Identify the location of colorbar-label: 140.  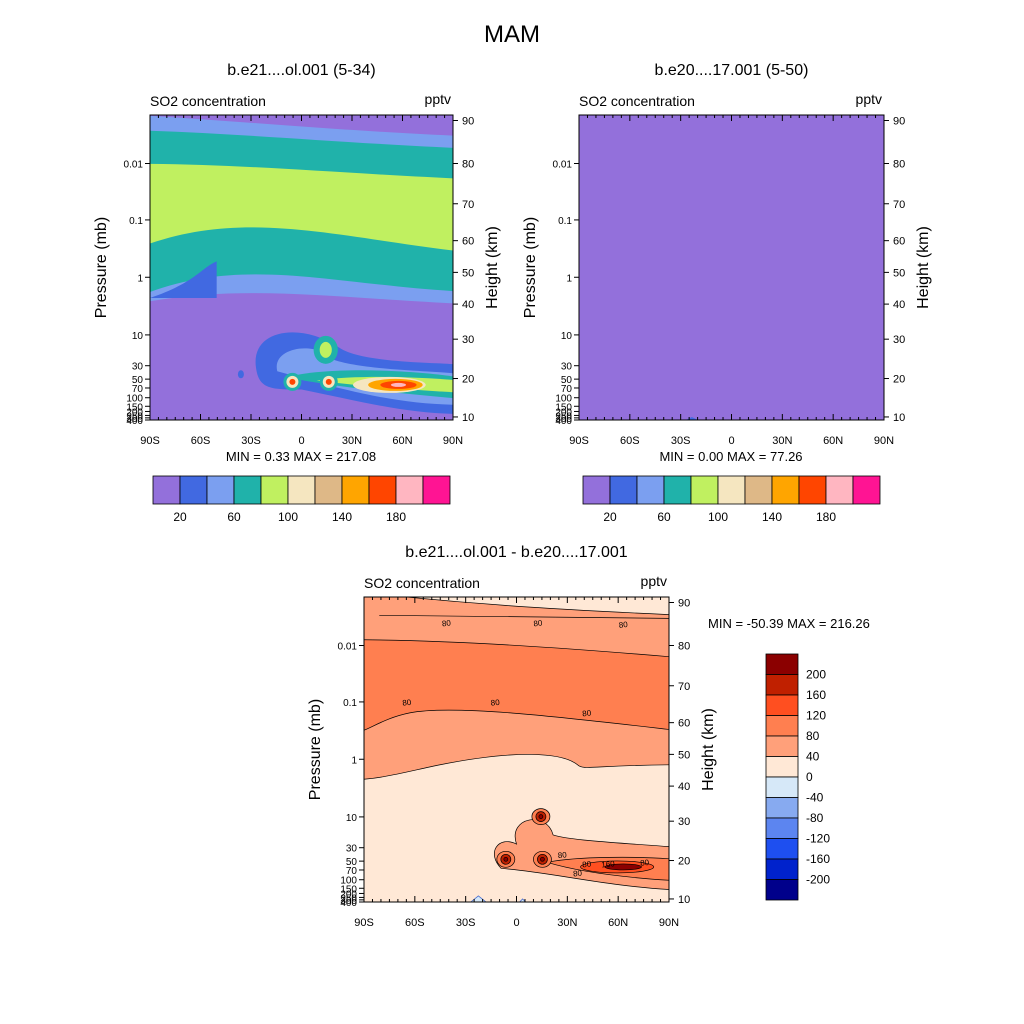
(772, 517).